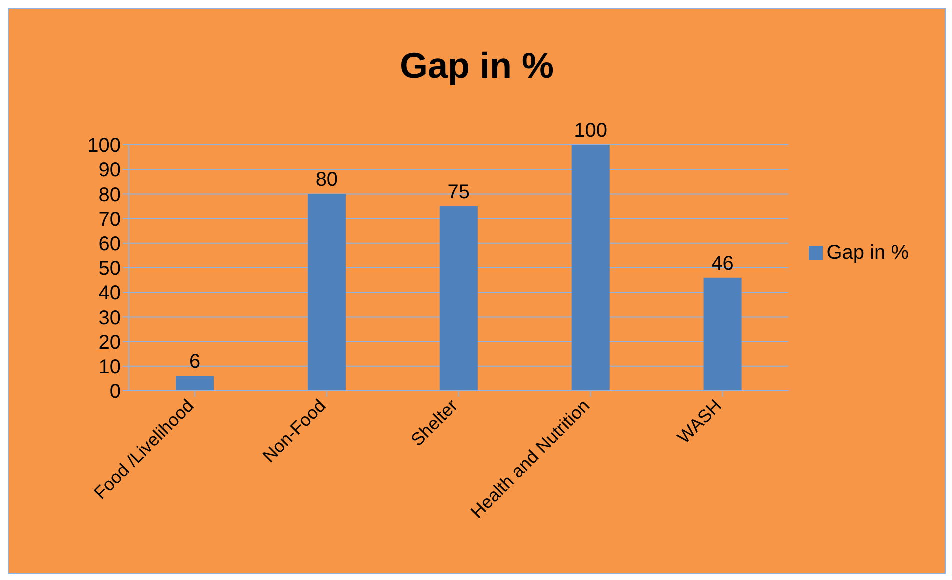 This screenshot has width=952, height=580. Describe the element at coordinates (109, 318) in the screenshot. I see `y-tick-label: 30` at that location.